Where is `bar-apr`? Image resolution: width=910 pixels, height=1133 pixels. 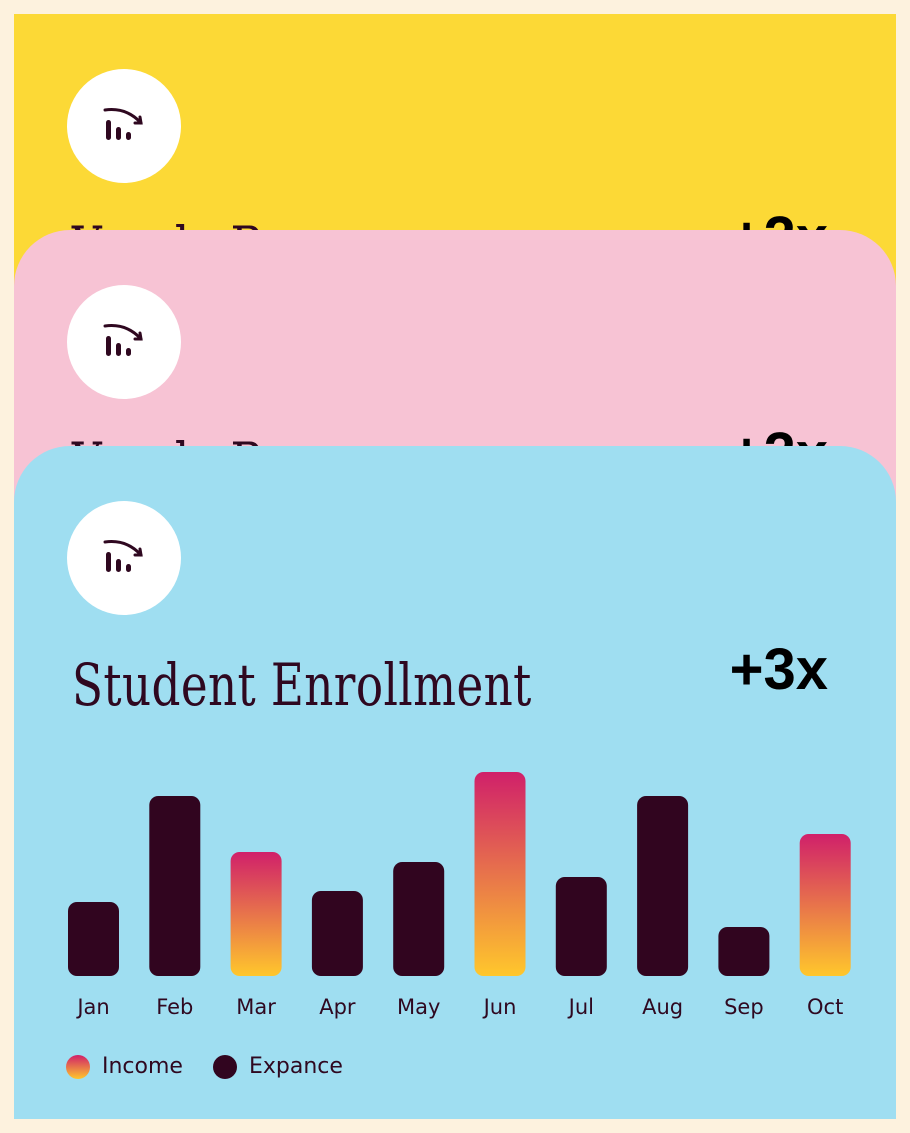
bar-apr is located at coordinates (337, 933).